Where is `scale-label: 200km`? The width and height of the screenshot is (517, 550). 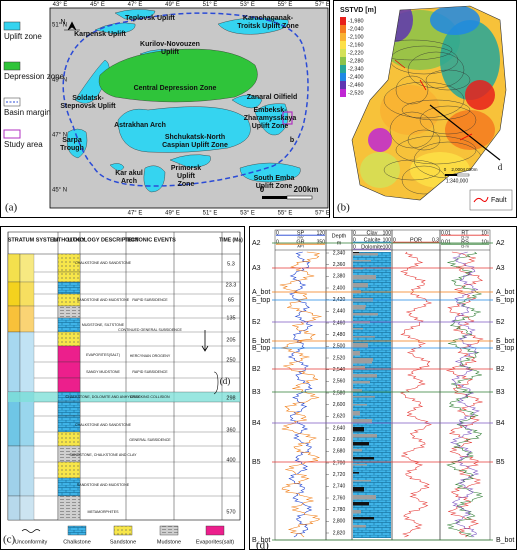
scale-label: 200km is located at coordinates (306, 189).